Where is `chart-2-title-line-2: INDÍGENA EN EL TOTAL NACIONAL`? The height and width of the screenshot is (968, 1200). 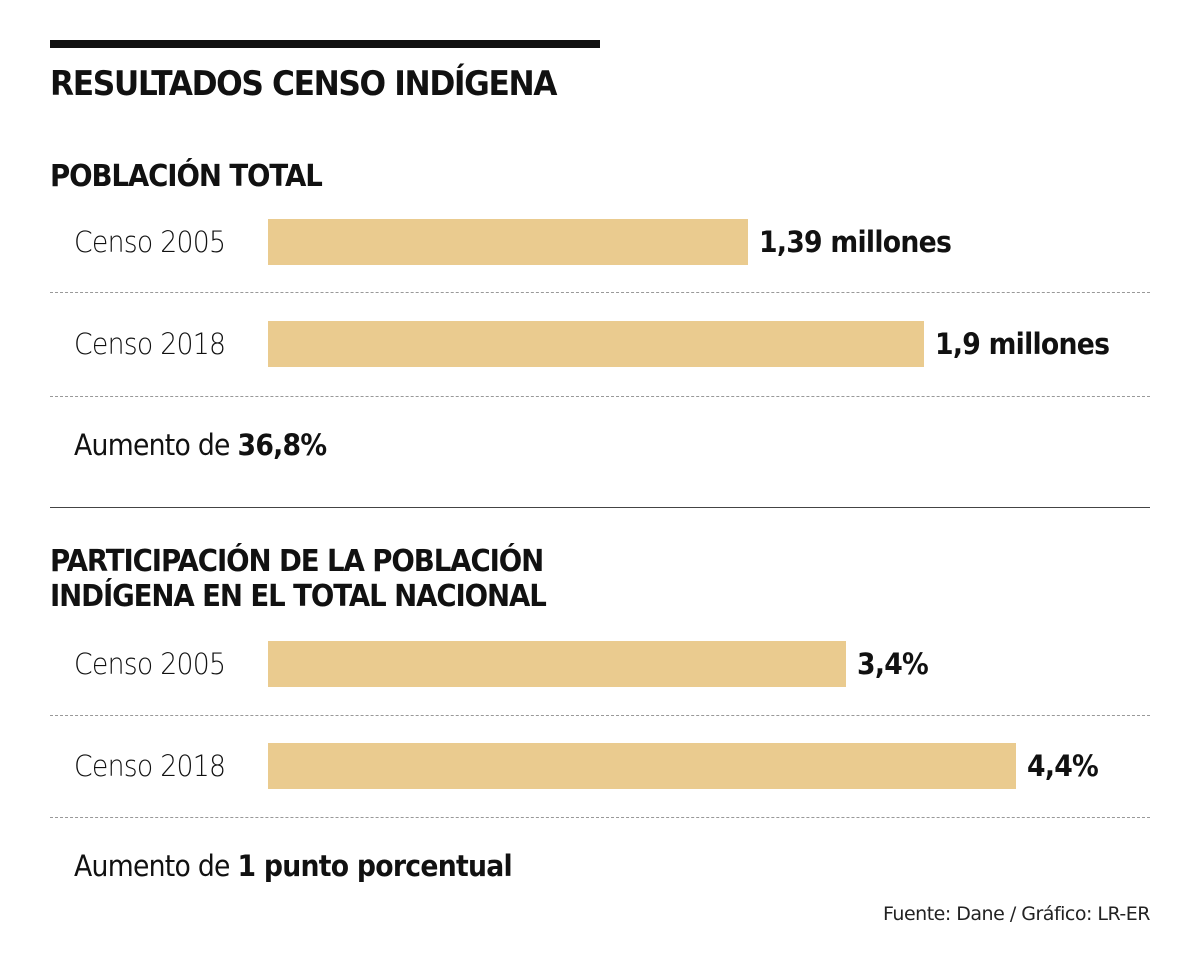 chart-2-title-line-2: INDÍGENA EN EL TOTAL NACIONAL is located at coordinates (298, 596).